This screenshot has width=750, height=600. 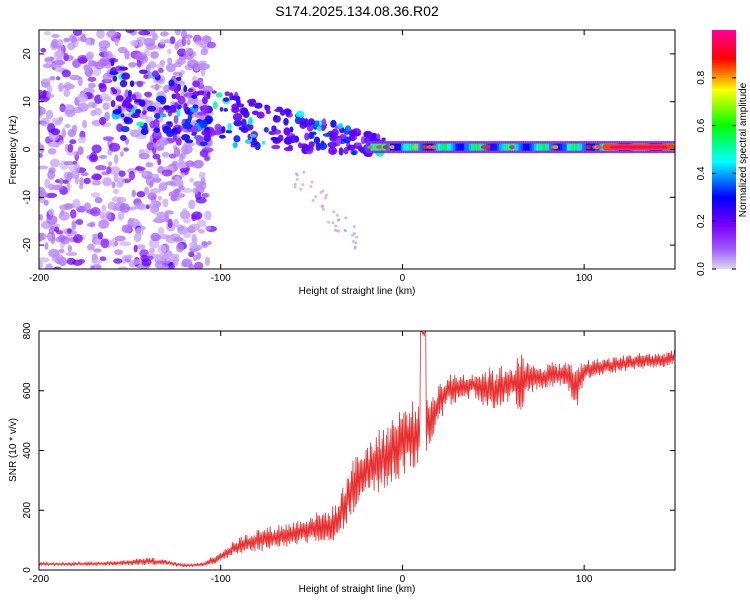 What do you see at coordinates (13, 450) in the screenshot?
I see `snr-ylabel: SNR (10 * v/v)` at bounding box center [13, 450].